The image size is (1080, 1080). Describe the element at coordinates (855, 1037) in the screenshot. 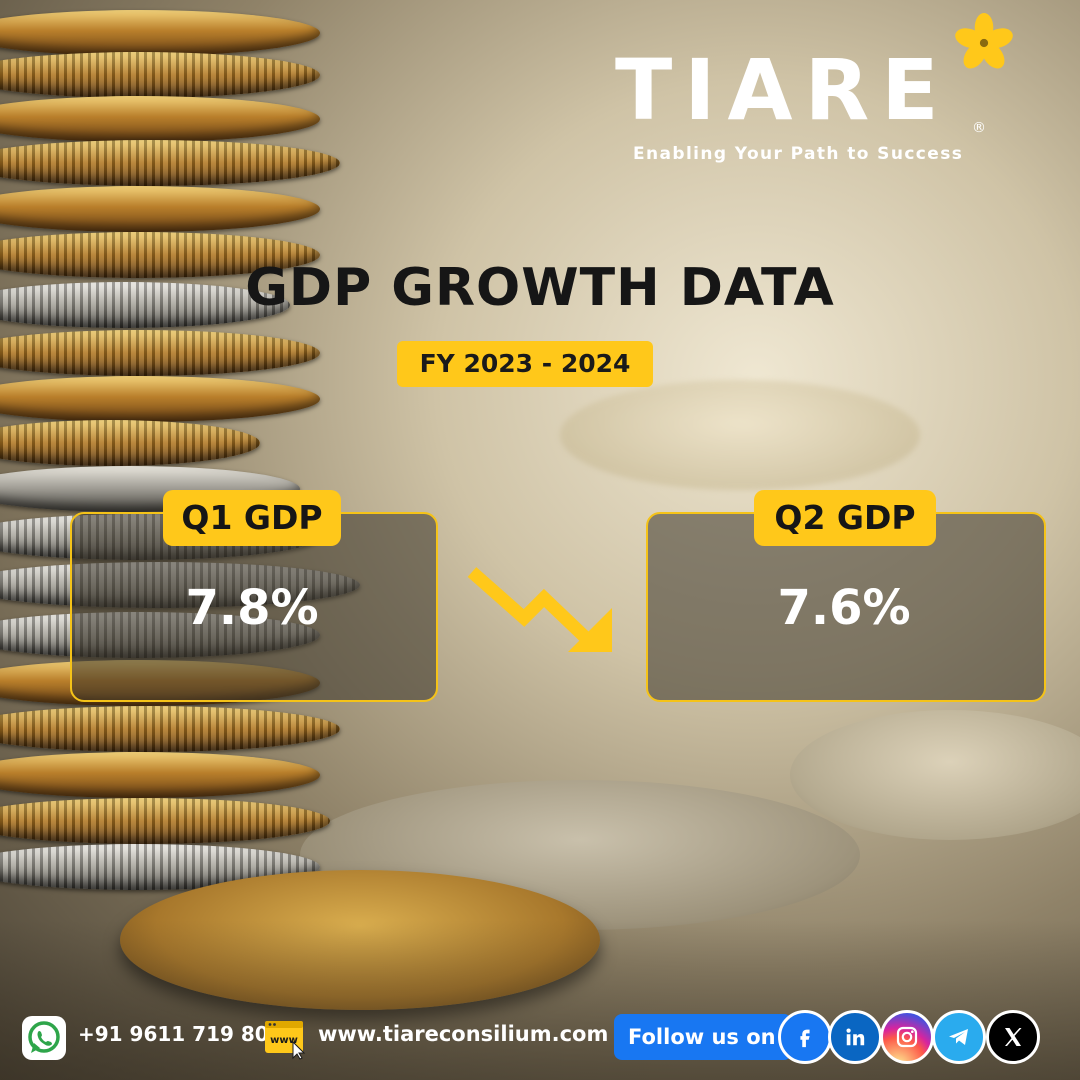

I see `linkedin-icon` at that location.